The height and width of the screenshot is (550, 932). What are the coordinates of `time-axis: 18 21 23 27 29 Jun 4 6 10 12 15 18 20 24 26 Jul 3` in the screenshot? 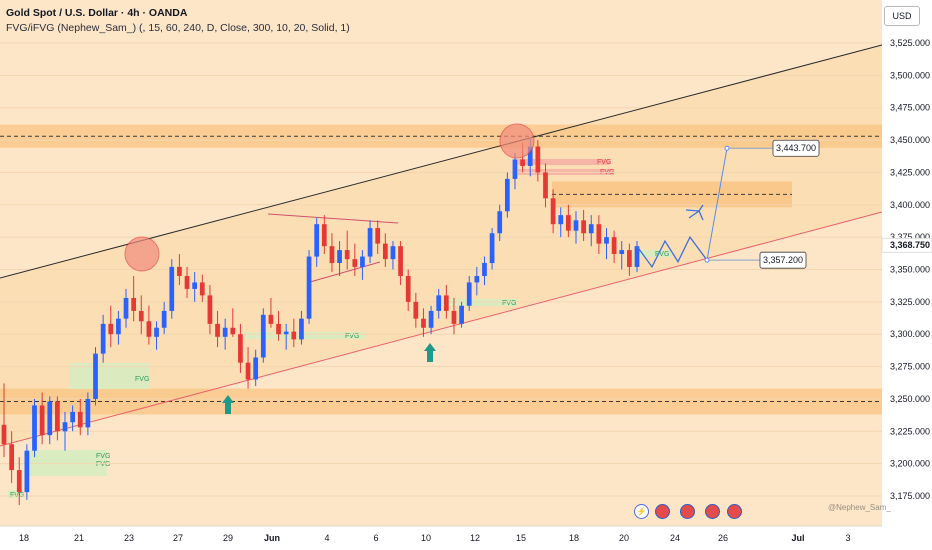 It's located at (466, 537).